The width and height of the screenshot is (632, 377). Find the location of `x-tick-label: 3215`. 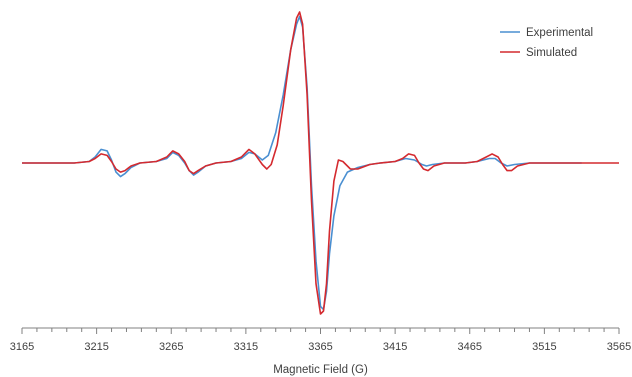

x-tick-label: 3215 is located at coordinates (96, 347).